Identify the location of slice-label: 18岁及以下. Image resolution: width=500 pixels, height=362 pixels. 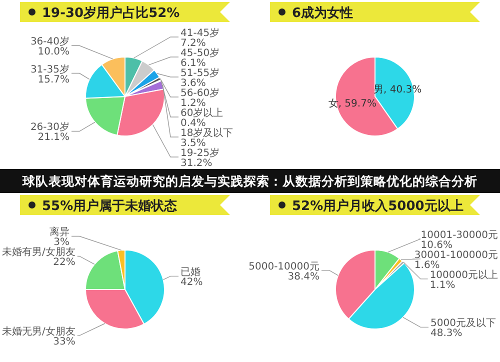
(207, 133).